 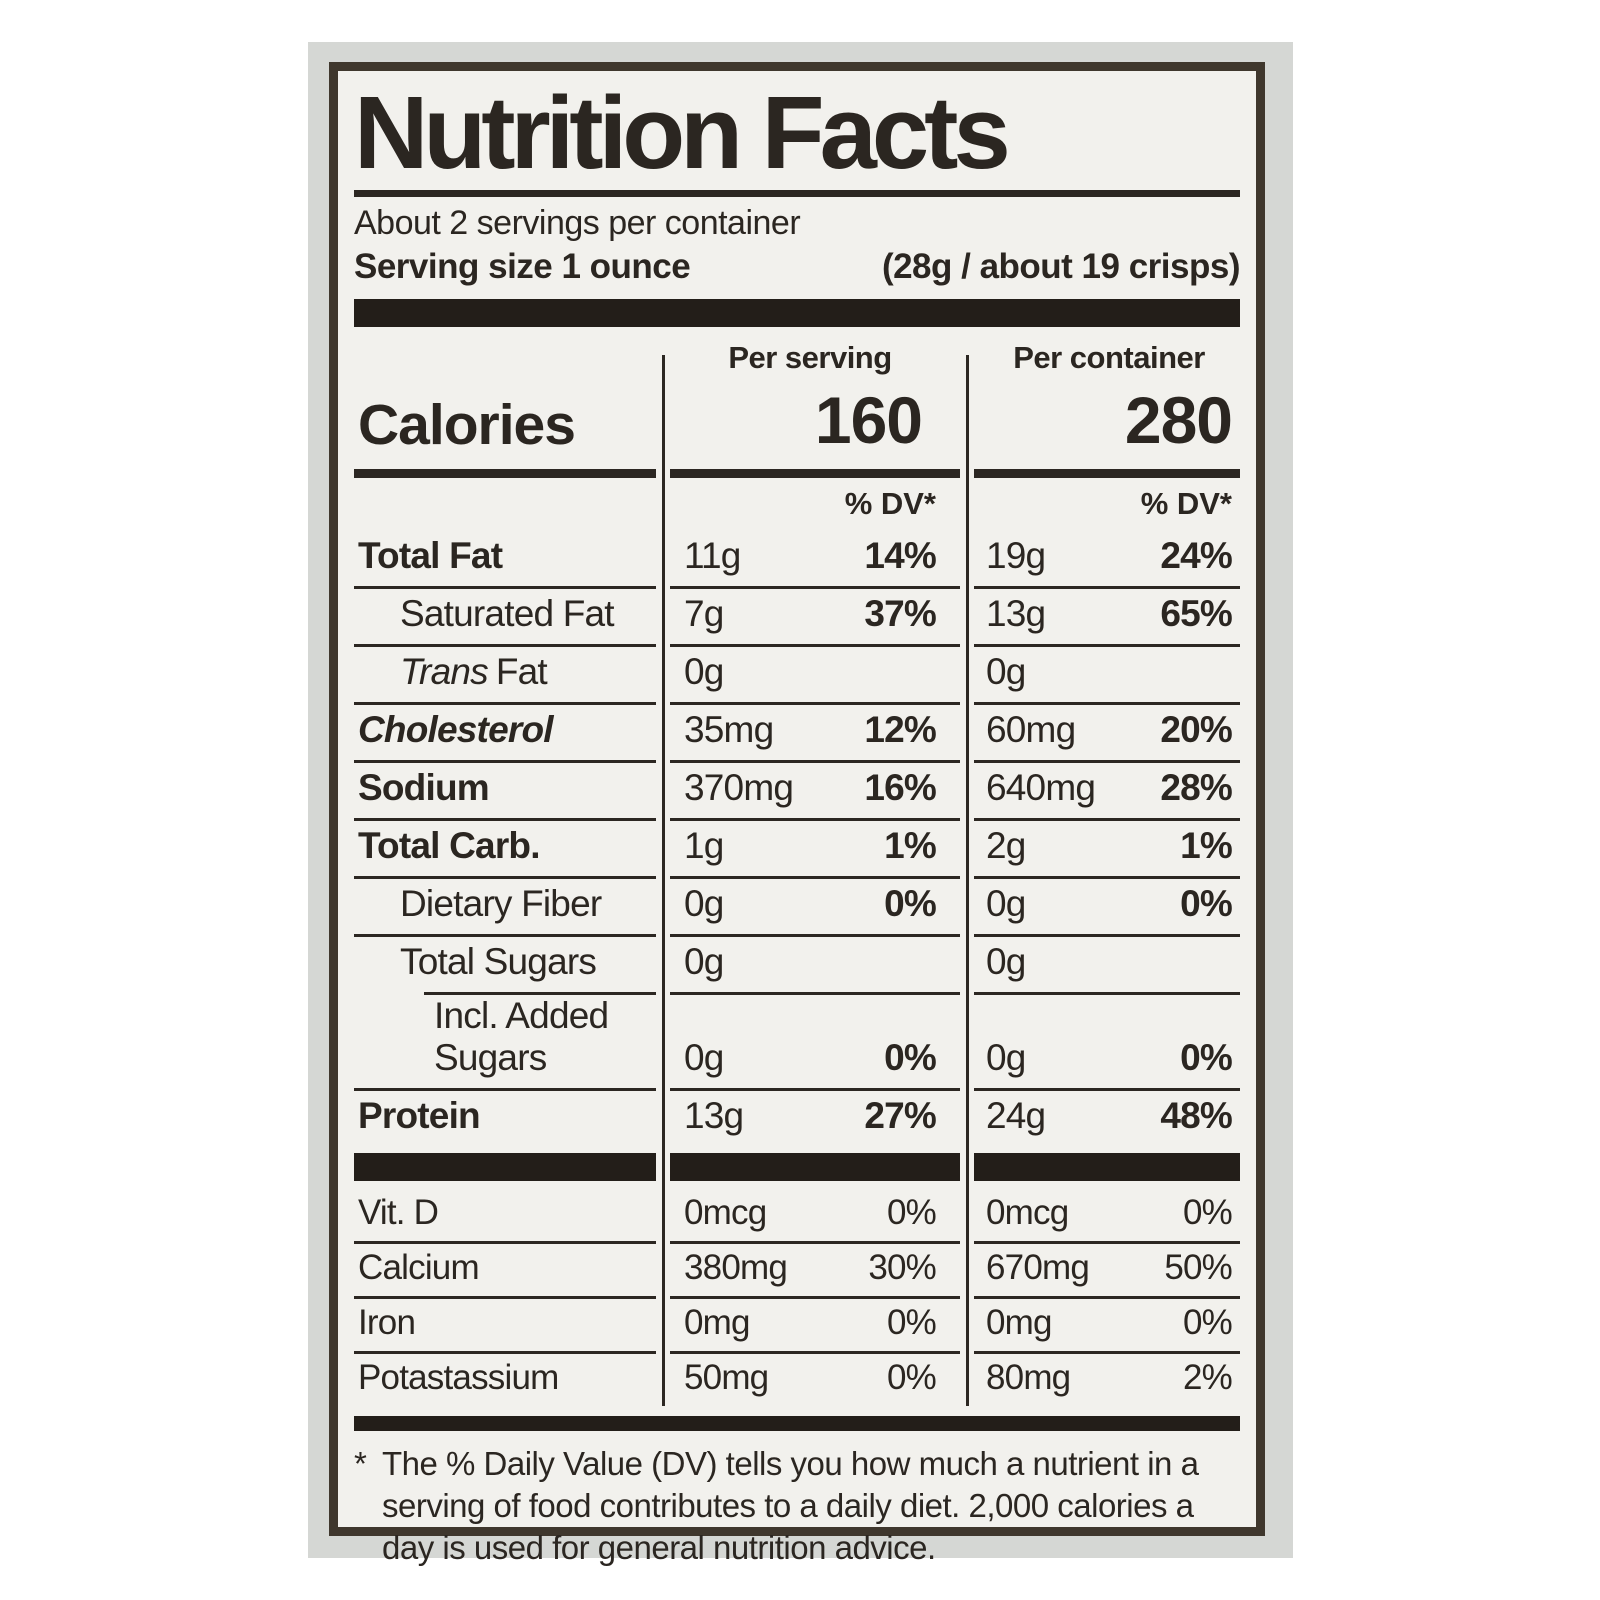 I want to click on calories-rule, so click(x=505, y=473).